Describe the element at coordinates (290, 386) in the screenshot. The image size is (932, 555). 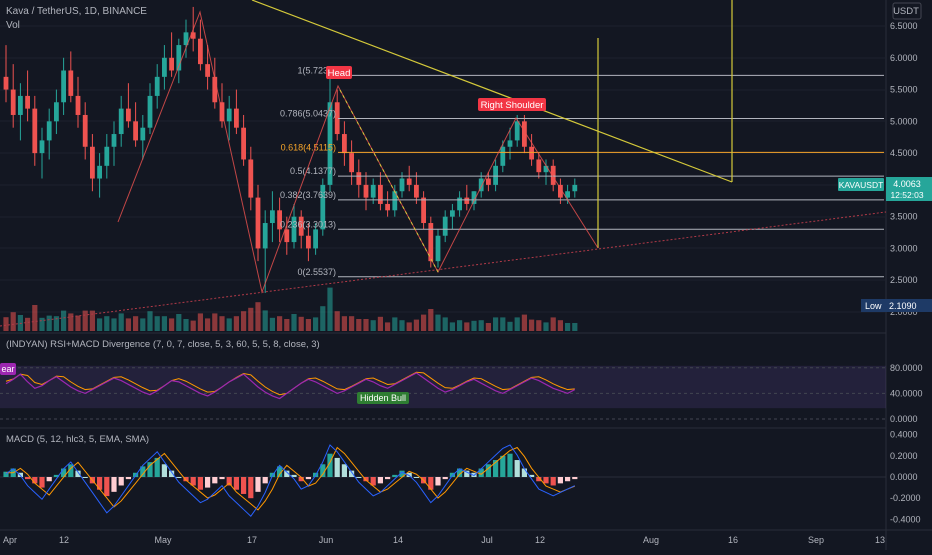
I see `rsi-line` at that location.